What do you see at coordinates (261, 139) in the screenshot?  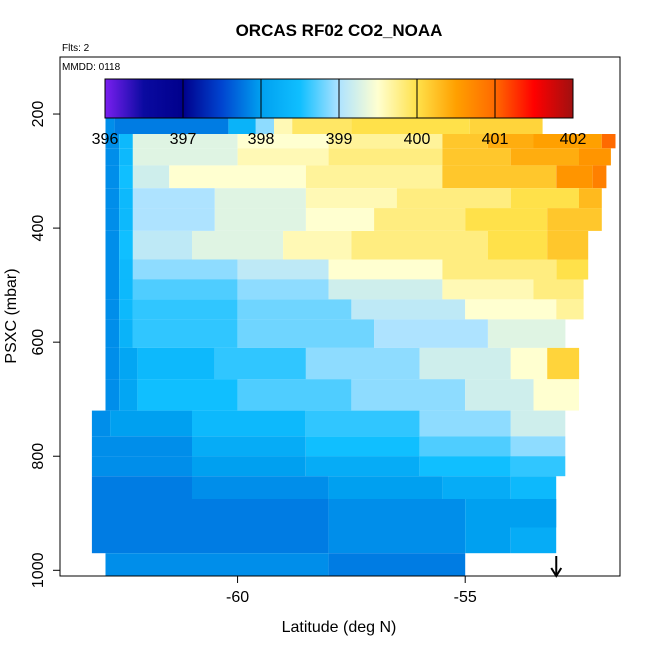 I see `colorbar-tick-label: 398` at bounding box center [261, 139].